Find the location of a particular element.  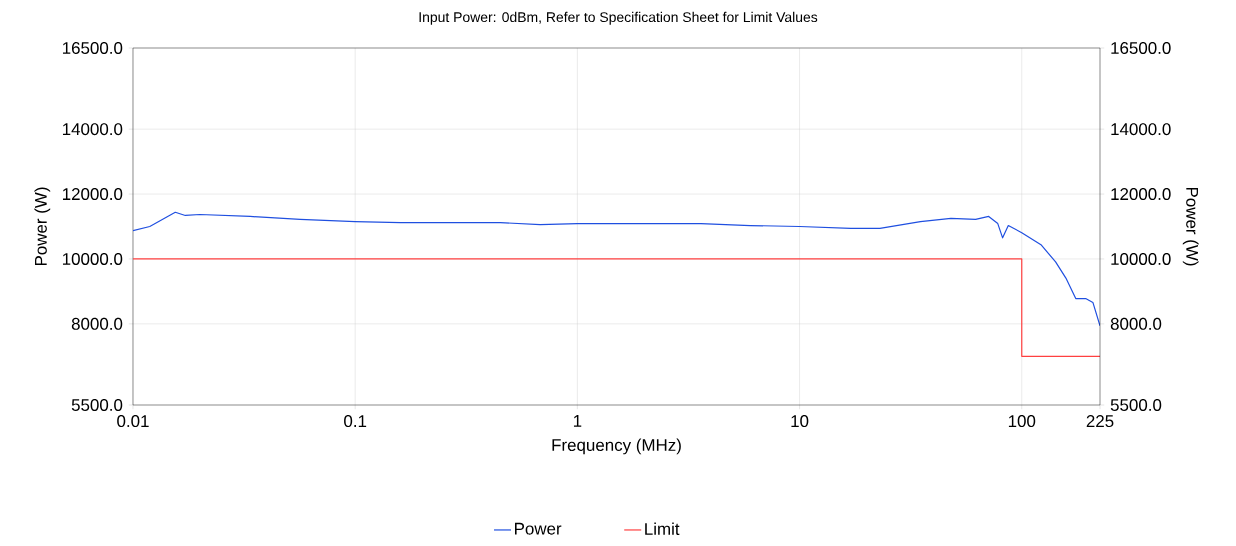

x-axis-title: Frequency (MHz) is located at coordinates (616, 446).